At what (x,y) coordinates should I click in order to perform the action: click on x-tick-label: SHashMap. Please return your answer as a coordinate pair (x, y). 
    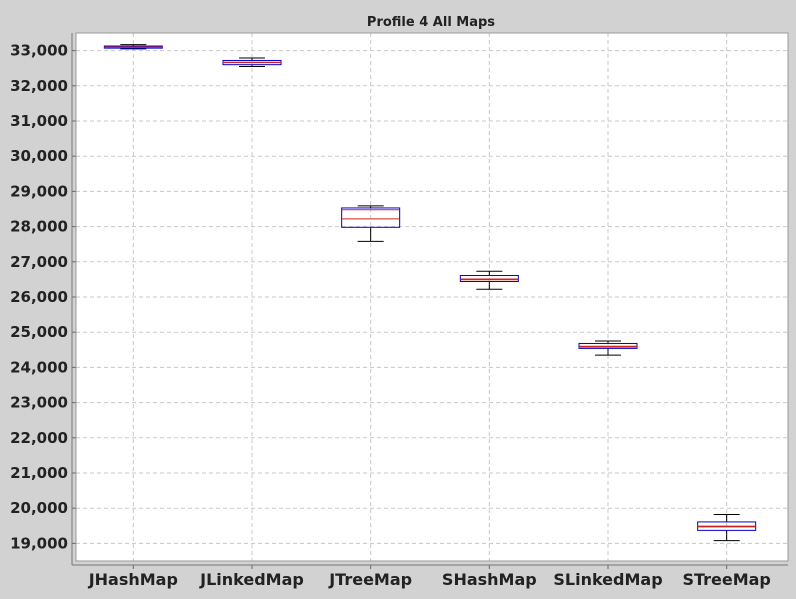
    Looking at the image, I should click on (489, 579).